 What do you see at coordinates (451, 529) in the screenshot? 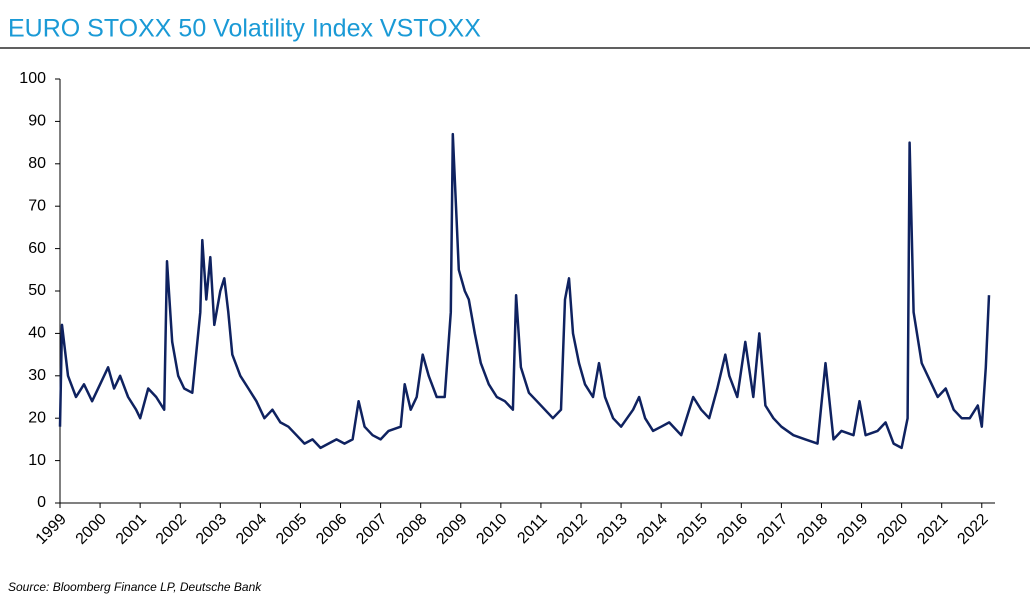
I see `x-tick-label: 2009` at bounding box center [451, 529].